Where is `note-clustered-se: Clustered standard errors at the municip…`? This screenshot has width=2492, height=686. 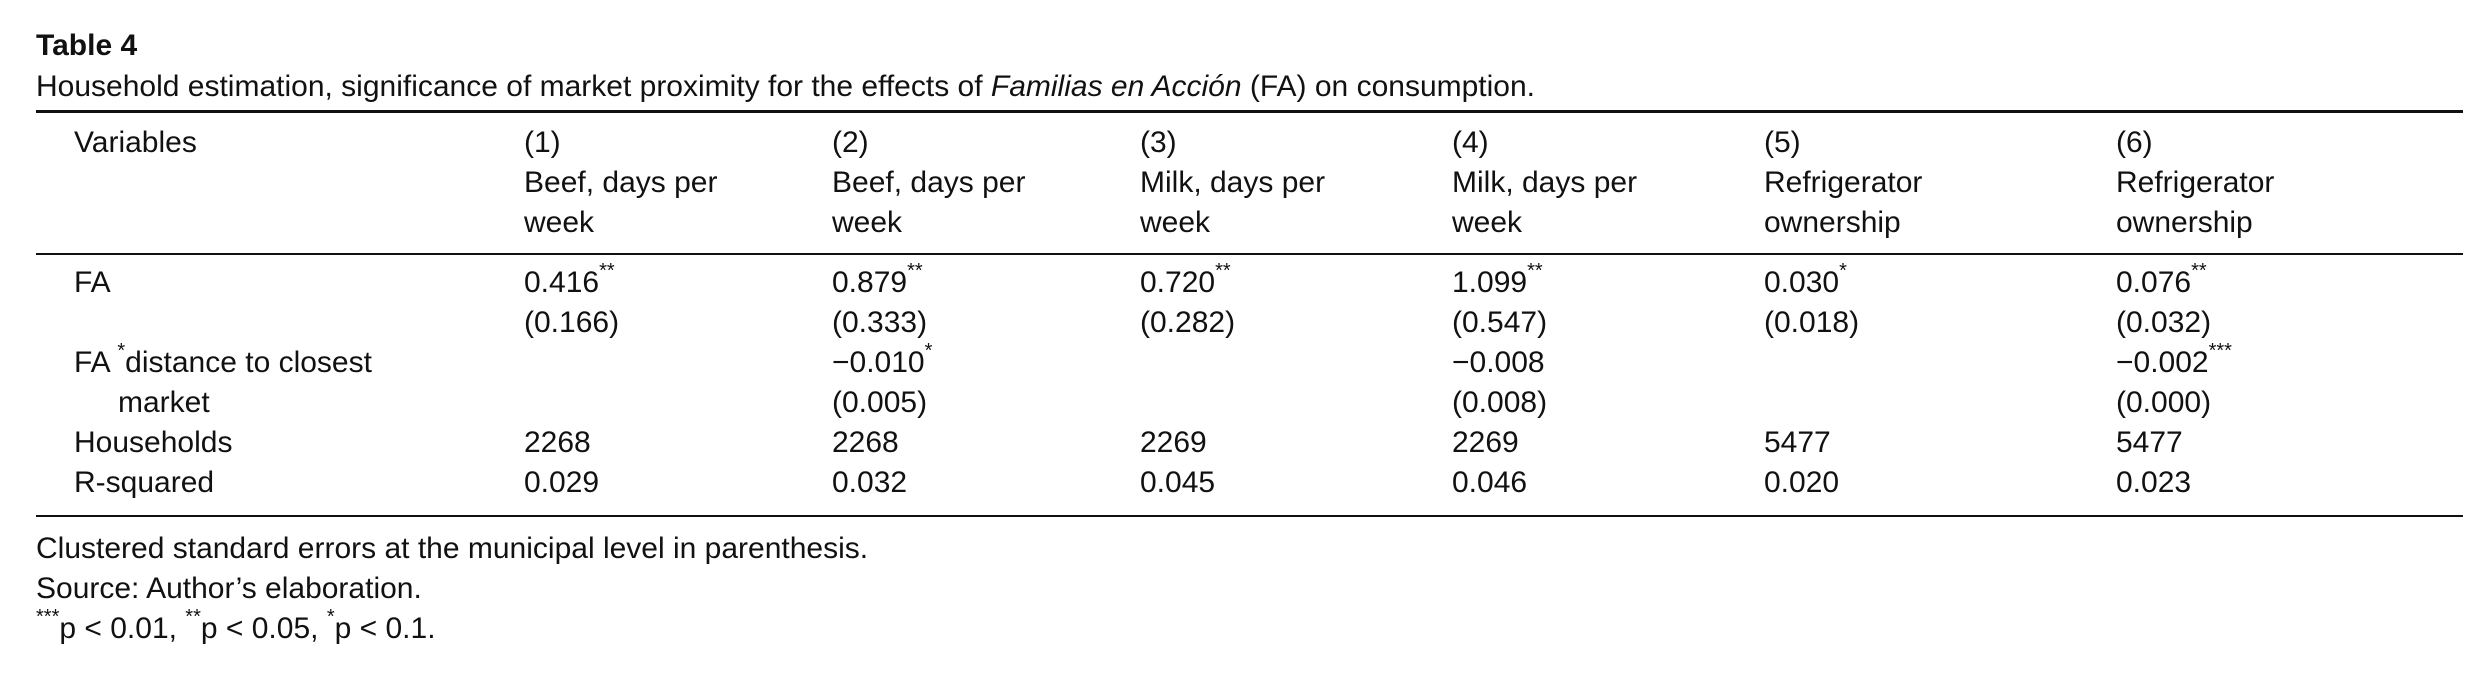
note-clustered-se: Clustered standard errors at the municip… is located at coordinates (452, 548).